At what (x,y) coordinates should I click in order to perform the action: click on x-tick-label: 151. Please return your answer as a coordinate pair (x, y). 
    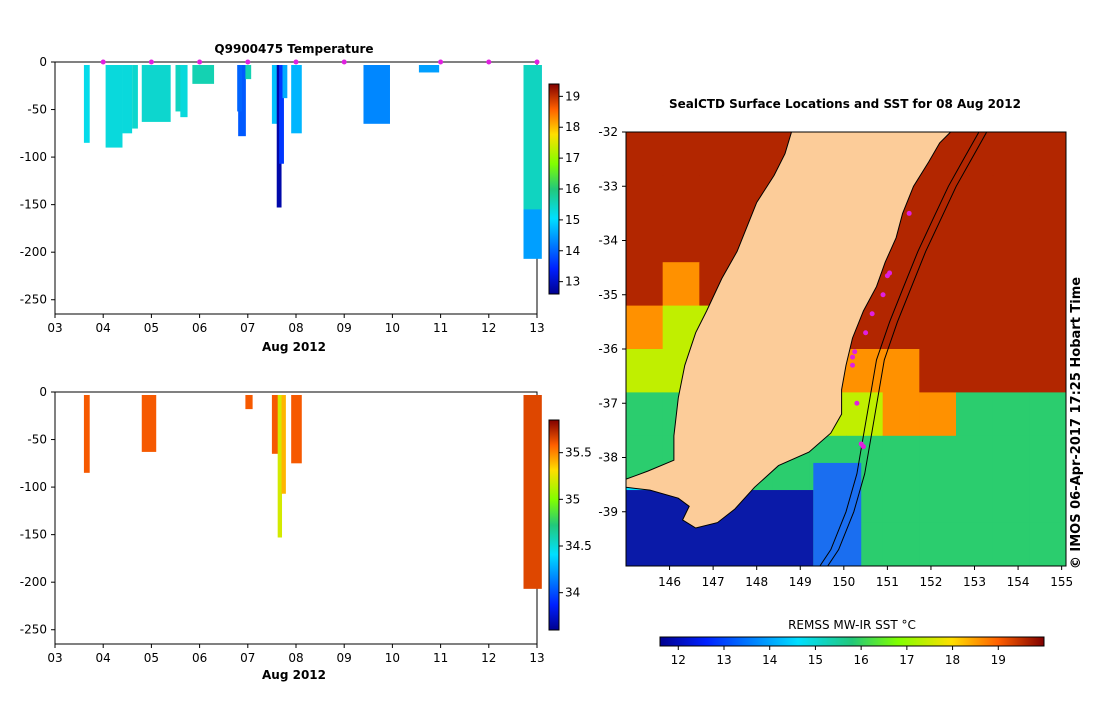
    Looking at the image, I should click on (887, 582).